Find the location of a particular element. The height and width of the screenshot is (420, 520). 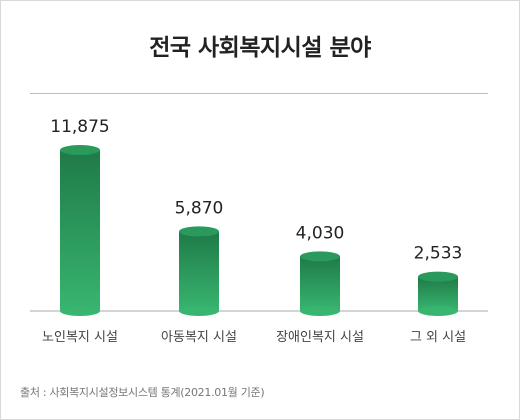

source-note: 출처 : 사회복지시설정보시스템 통계(2021.01월 기준) is located at coordinates (142, 392).